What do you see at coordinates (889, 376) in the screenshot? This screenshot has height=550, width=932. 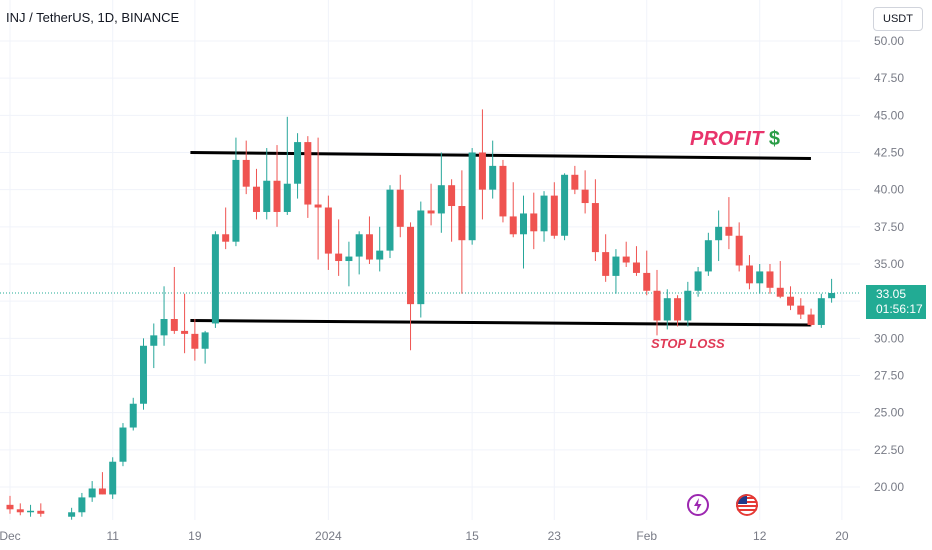 I see `y-tick-label: 27.50` at bounding box center [889, 376].